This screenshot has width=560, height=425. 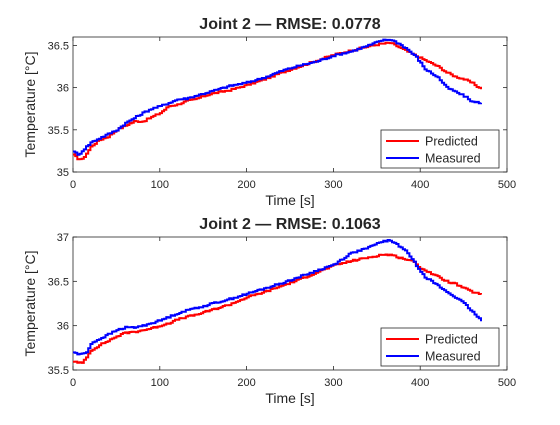 What do you see at coordinates (289, 224) in the screenshot?
I see `chart-title-bottom: Joint 2 — RMSE: 0.1063` at bounding box center [289, 224].